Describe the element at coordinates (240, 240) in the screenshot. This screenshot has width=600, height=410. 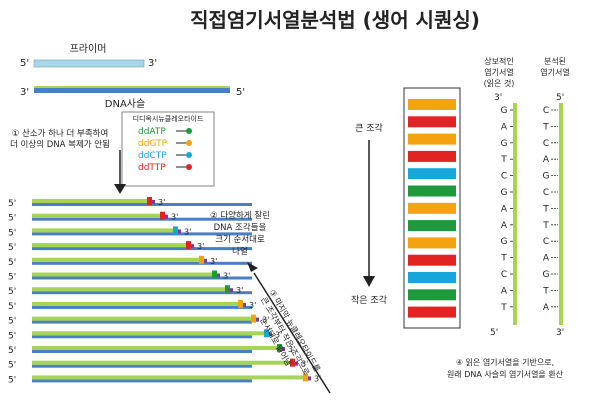
I see `step2-line3: 크기 순서대로` at that location.